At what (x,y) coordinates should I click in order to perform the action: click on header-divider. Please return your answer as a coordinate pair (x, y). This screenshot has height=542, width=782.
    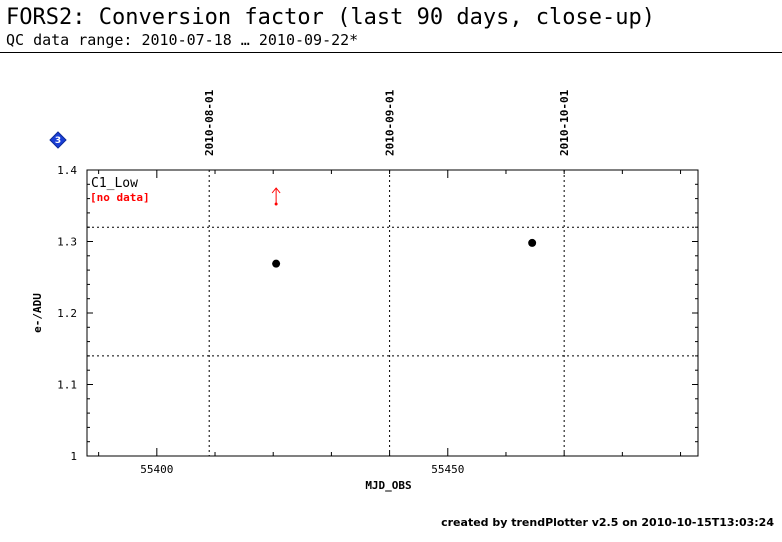
    Looking at the image, I should click on (391, 52).